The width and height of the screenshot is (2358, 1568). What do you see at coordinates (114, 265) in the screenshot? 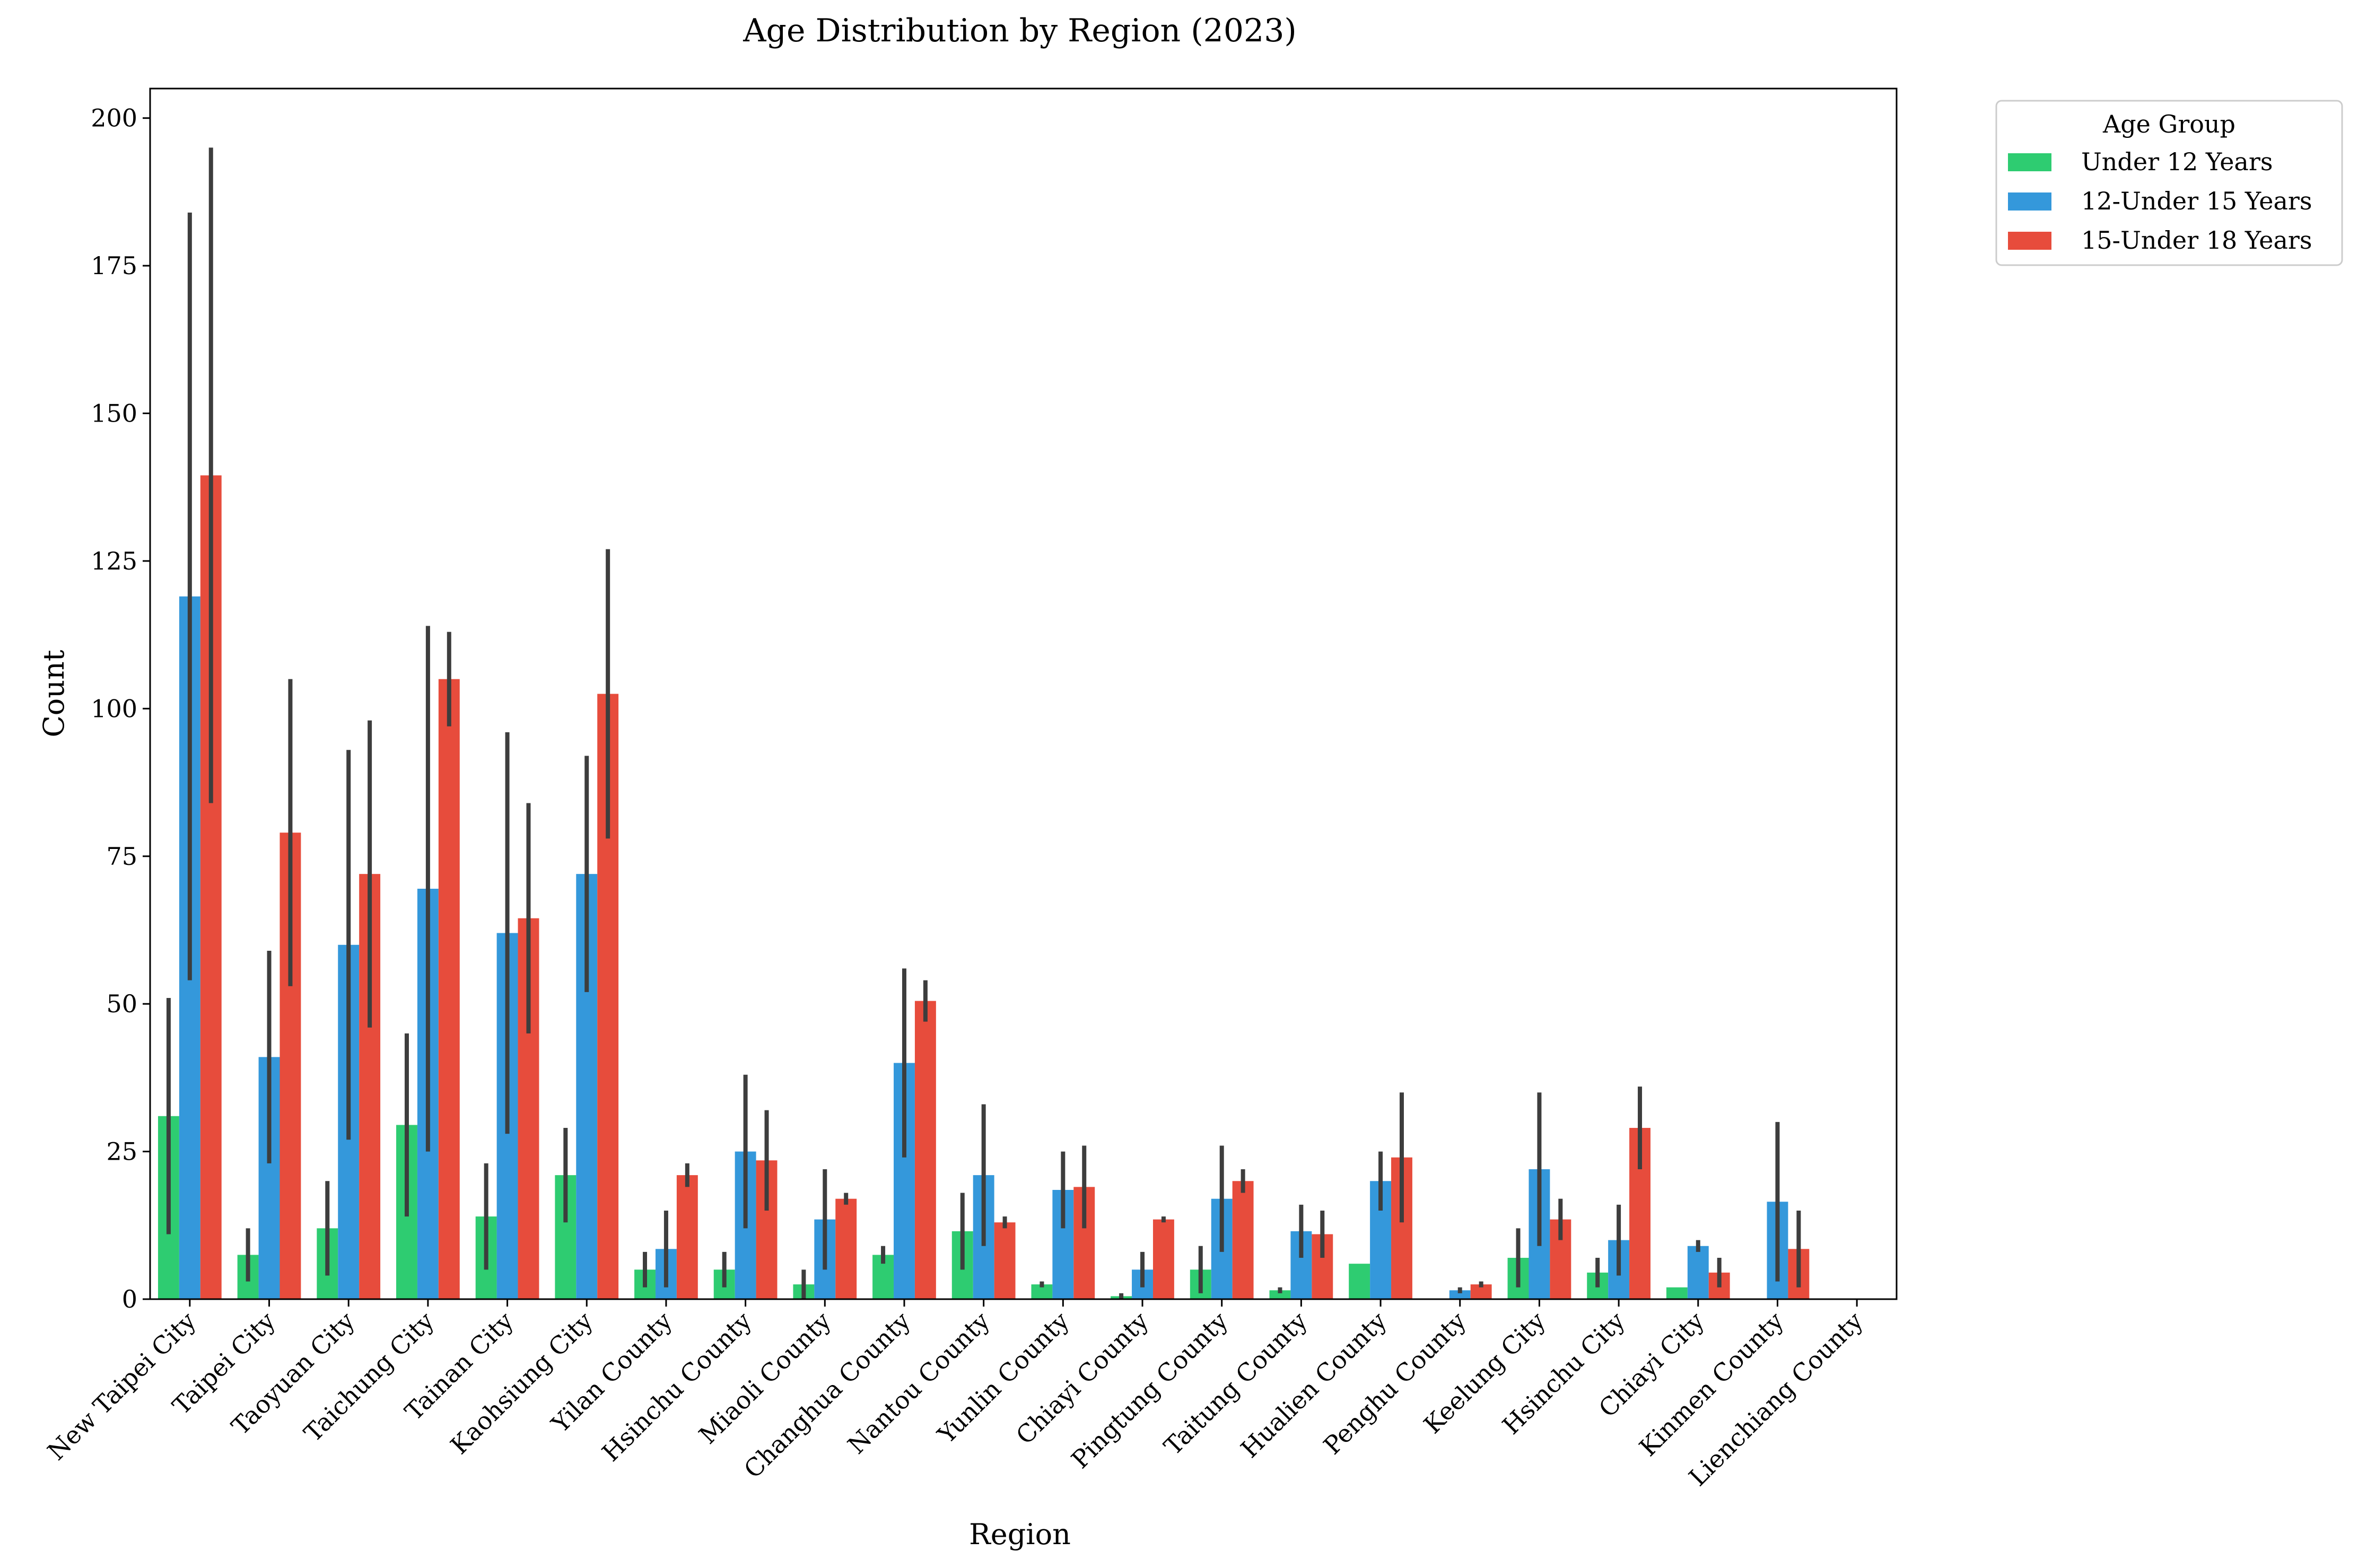
I see `y-tick-label: 175` at bounding box center [114, 265].